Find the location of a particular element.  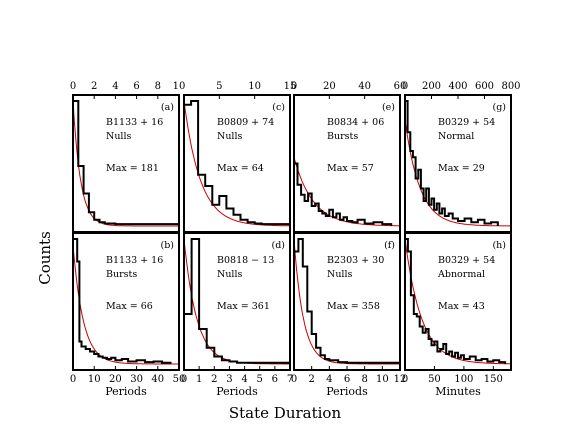

x-tick-label: 100 is located at coordinates (463, 379).